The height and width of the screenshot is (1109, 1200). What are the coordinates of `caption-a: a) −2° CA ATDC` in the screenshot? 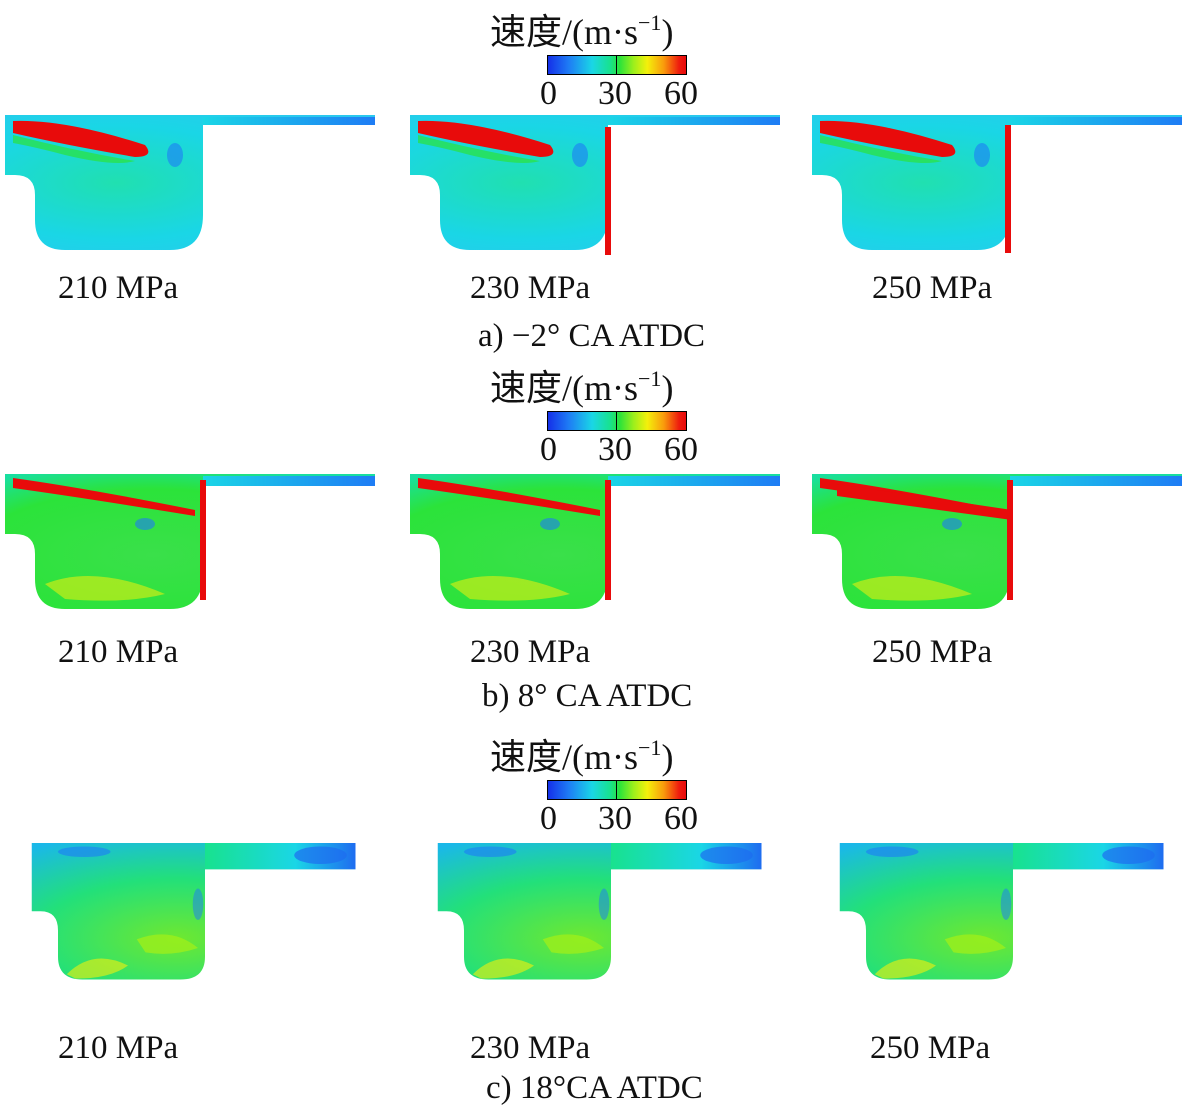 It's located at (592, 336).